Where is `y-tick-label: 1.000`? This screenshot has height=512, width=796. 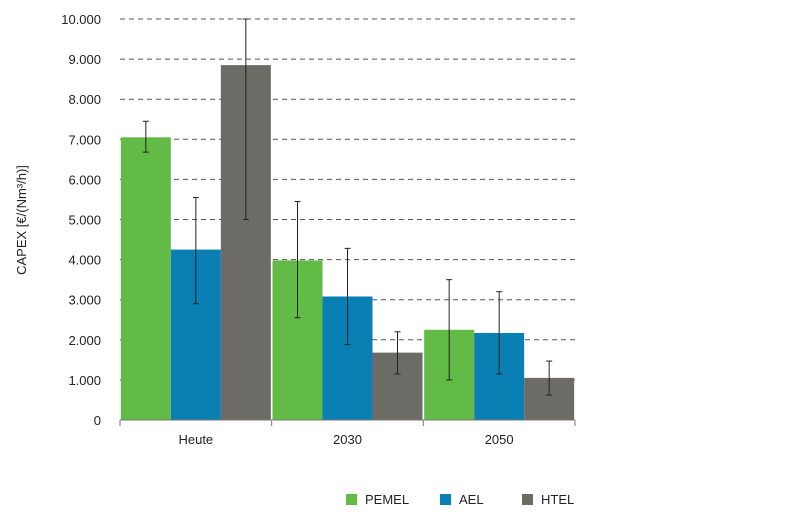
y-tick-label: 1.000 is located at coordinates (84, 380).